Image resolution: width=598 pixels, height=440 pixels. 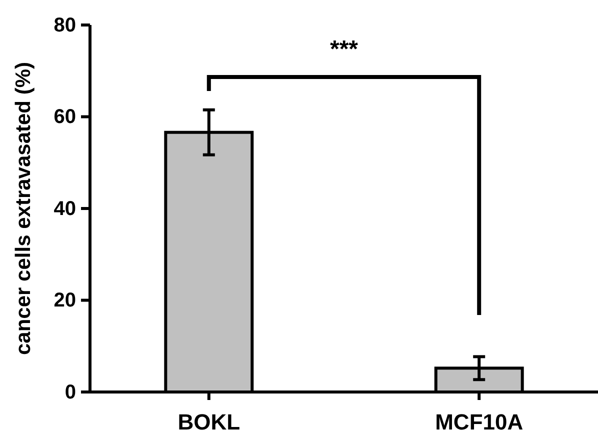 What do you see at coordinates (65, 117) in the screenshot?
I see `y-tick-label: 60` at bounding box center [65, 117].